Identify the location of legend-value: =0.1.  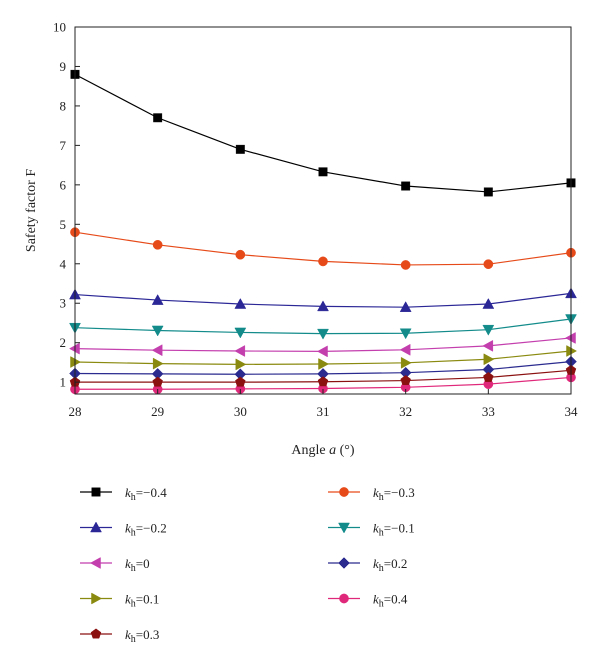
(148, 599).